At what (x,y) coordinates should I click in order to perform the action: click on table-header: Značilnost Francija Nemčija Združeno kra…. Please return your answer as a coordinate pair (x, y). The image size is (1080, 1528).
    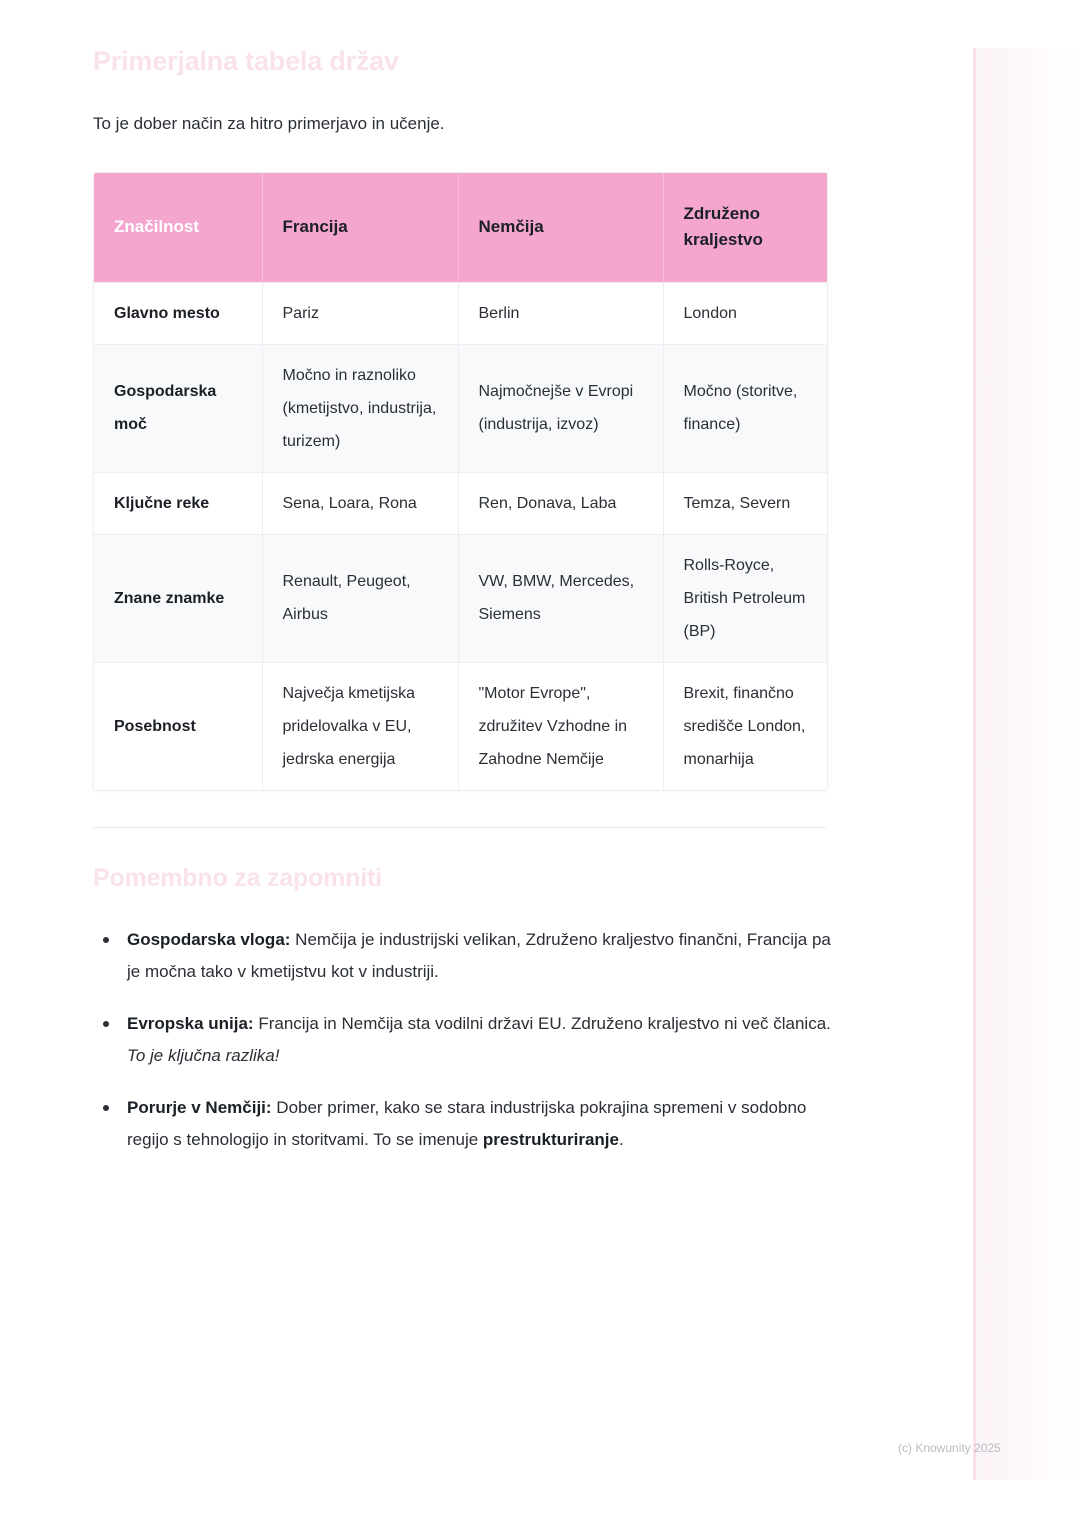
    Looking at the image, I should click on (460, 227).